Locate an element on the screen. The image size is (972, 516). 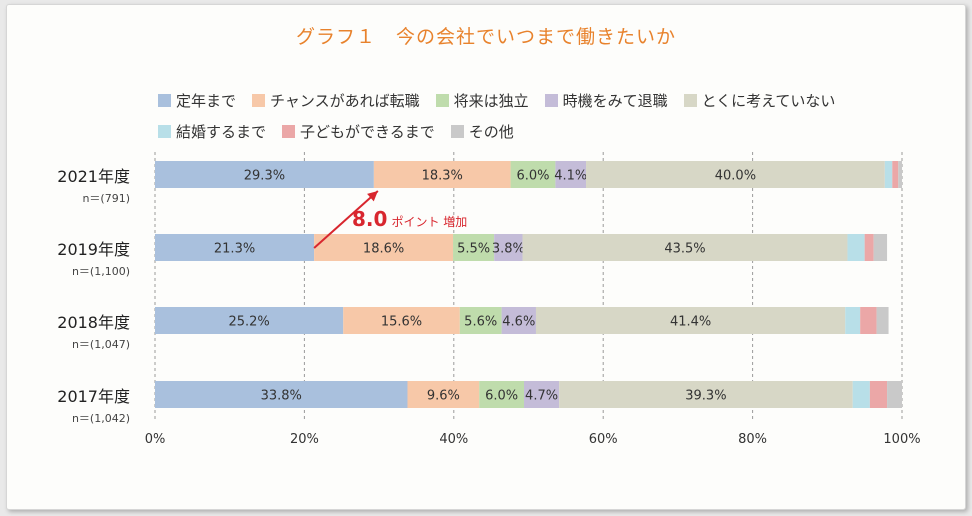
x-tick-label: 100% is located at coordinates (901, 439).